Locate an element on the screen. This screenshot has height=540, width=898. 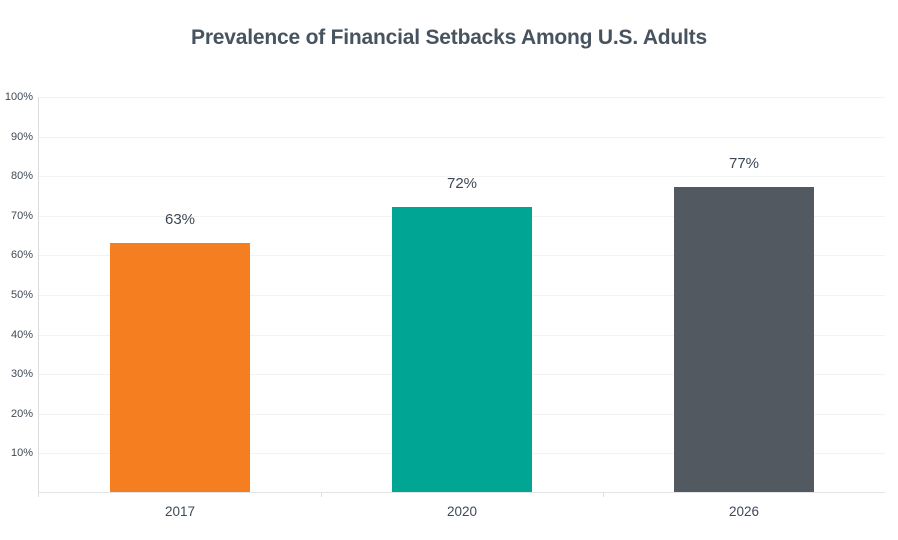
y-axis-line is located at coordinates (38, 297).